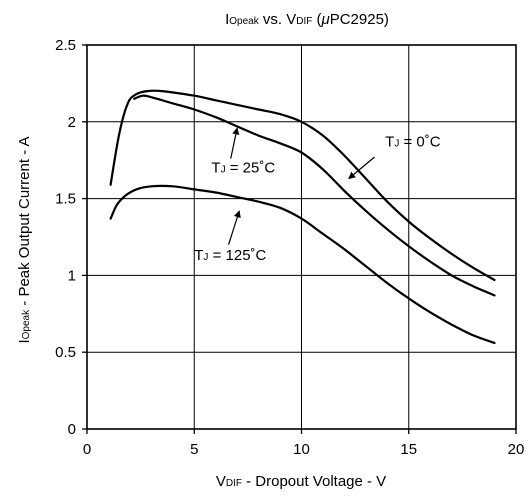  Describe the element at coordinates (194, 449) in the screenshot. I see `x-tick-label: 5` at that location.